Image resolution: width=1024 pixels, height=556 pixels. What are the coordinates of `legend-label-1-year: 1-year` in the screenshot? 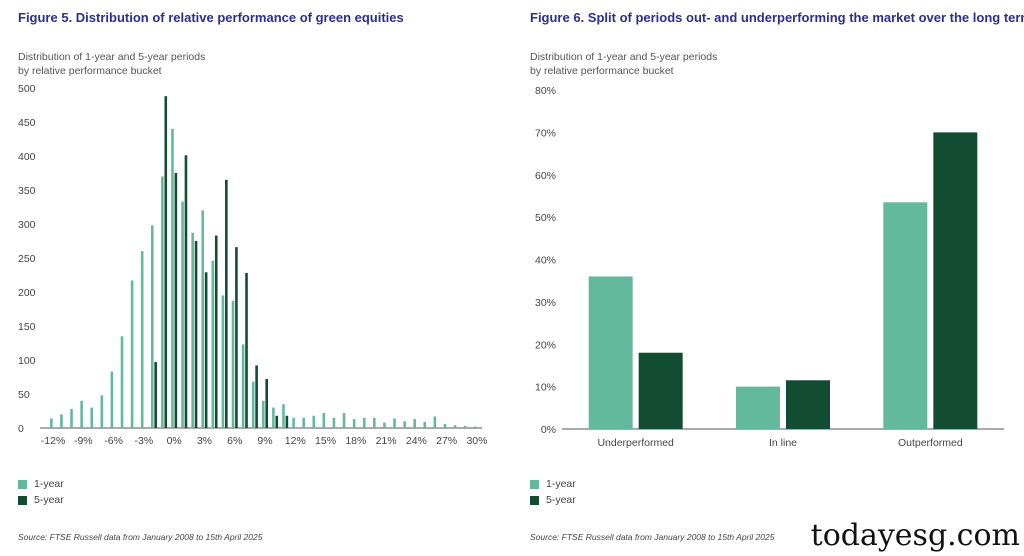 It's located at (561, 484).